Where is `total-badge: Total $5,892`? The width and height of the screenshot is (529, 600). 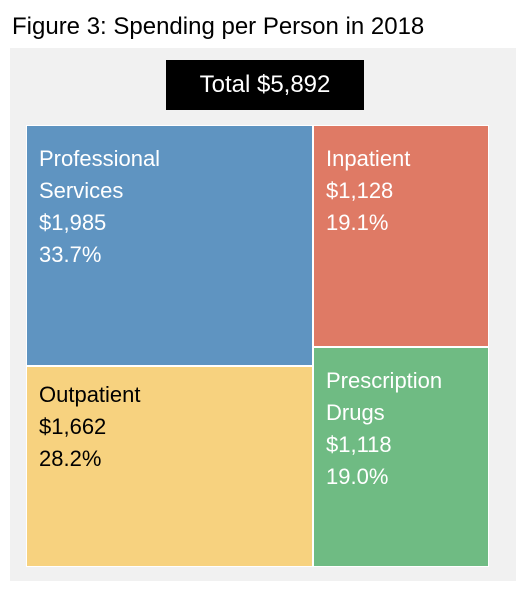 total-badge: Total $5,892 is located at coordinates (265, 85).